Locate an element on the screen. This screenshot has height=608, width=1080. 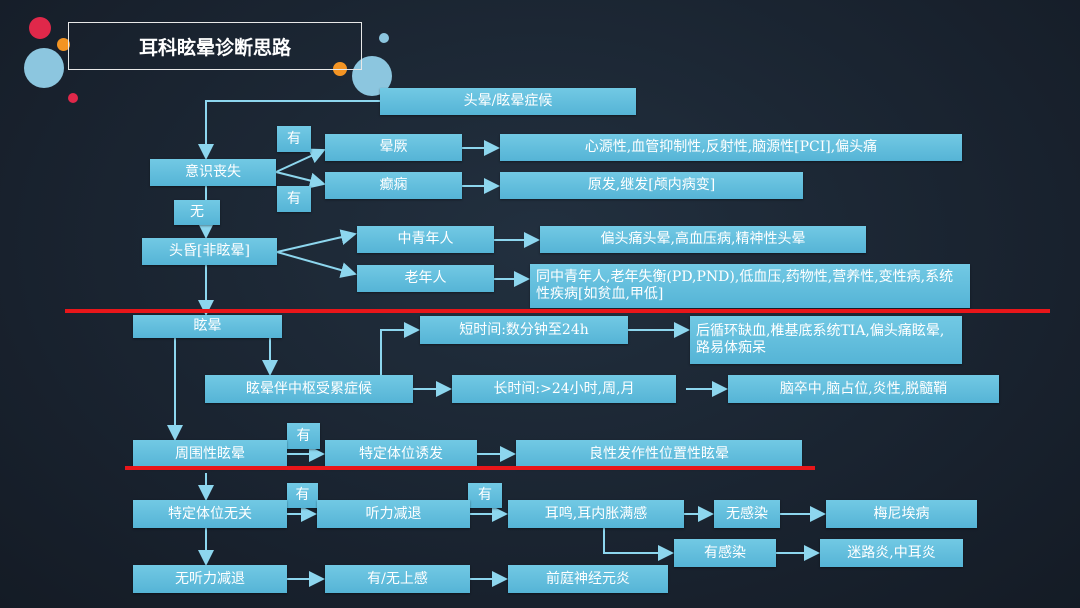
node-vertigo: 眩晕 is located at coordinates (207, 326).